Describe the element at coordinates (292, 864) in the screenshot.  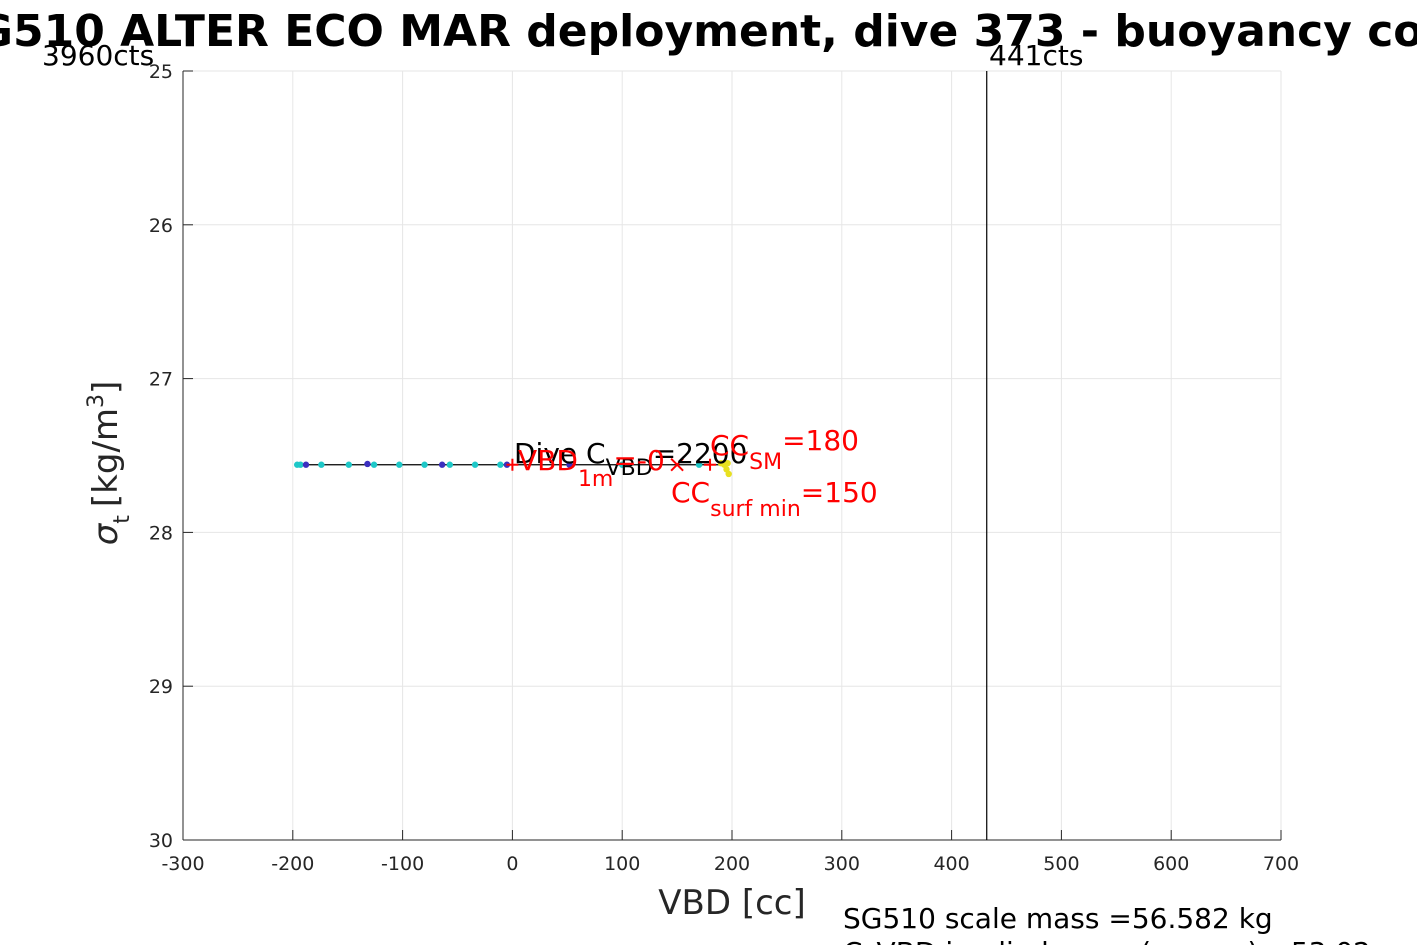
I see `x-tick-label: -200` at that location.